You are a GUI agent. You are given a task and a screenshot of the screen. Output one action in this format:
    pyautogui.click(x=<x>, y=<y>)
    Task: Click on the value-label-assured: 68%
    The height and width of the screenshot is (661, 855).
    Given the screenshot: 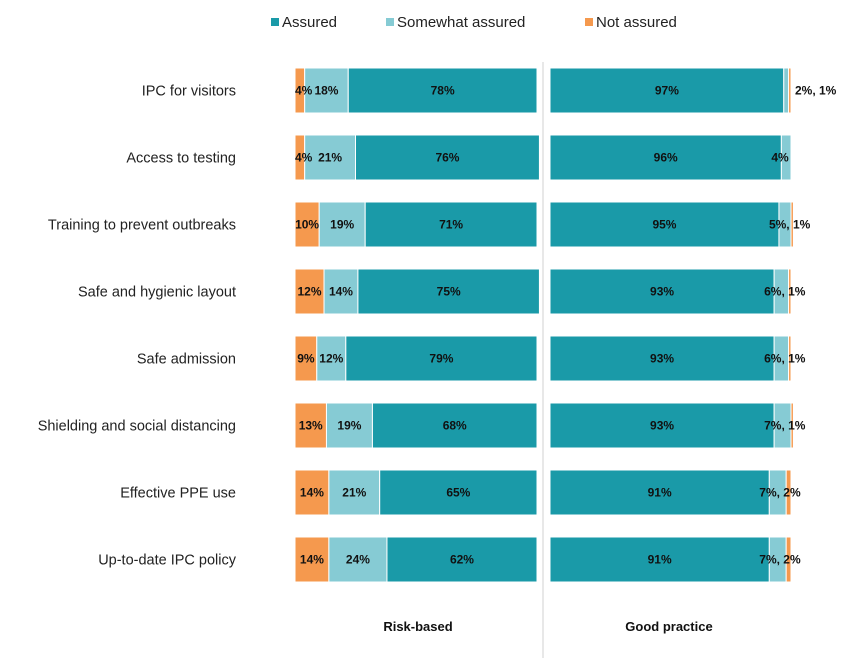 What is the action you would take?
    pyautogui.click(x=455, y=426)
    